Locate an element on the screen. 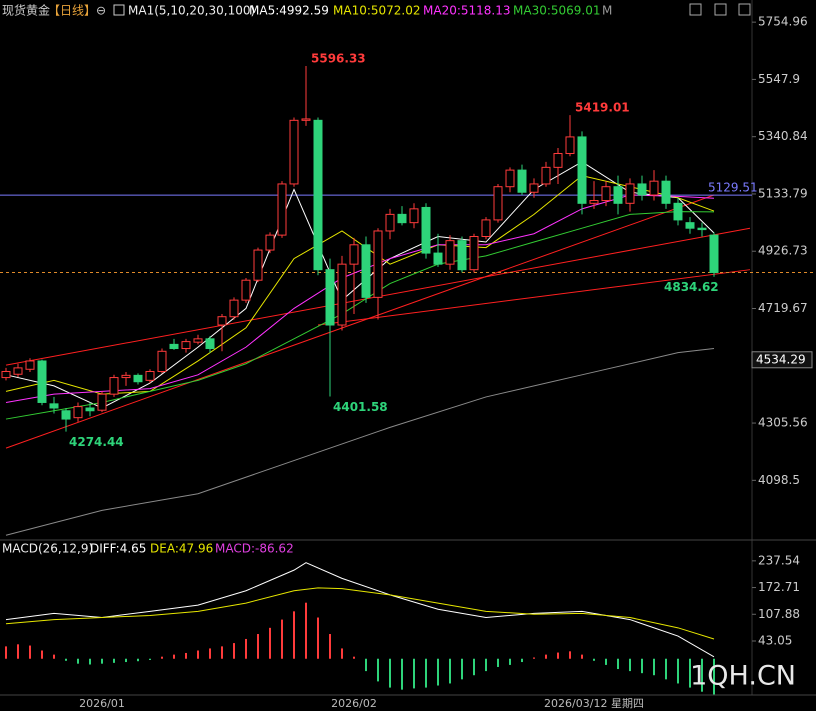 This screenshot has height=711, width=816. x-tick-label: 2026/02 is located at coordinates (354, 703).